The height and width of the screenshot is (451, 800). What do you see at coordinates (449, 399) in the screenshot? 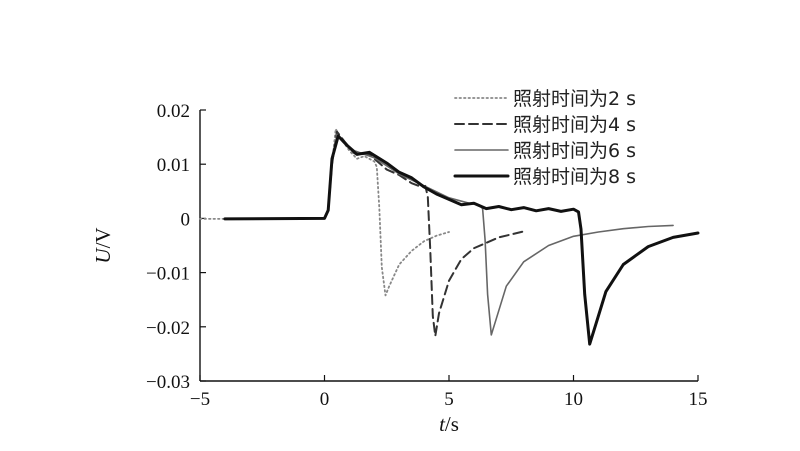
I see `x-tick-label: 5` at bounding box center [449, 399].